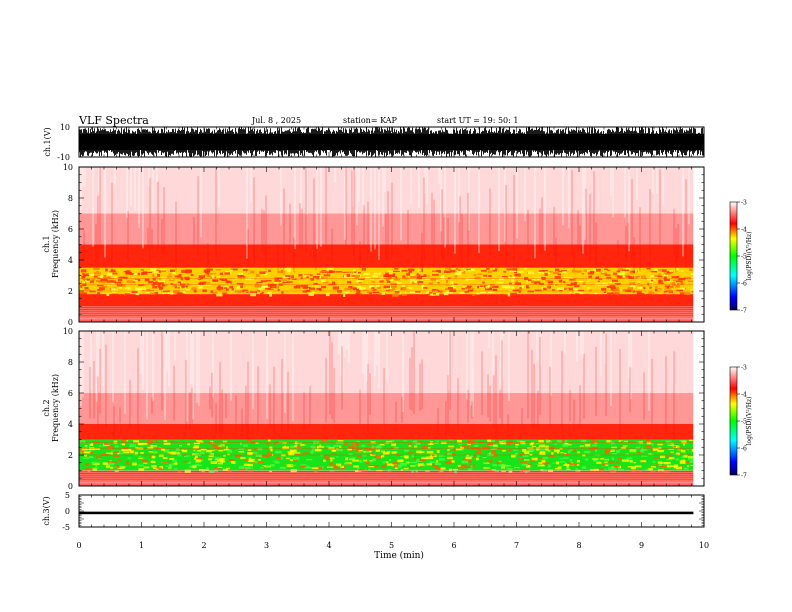 The image size is (792, 612). What do you see at coordinates (641, 545) in the screenshot?
I see `x-tick-label: 9` at bounding box center [641, 545].